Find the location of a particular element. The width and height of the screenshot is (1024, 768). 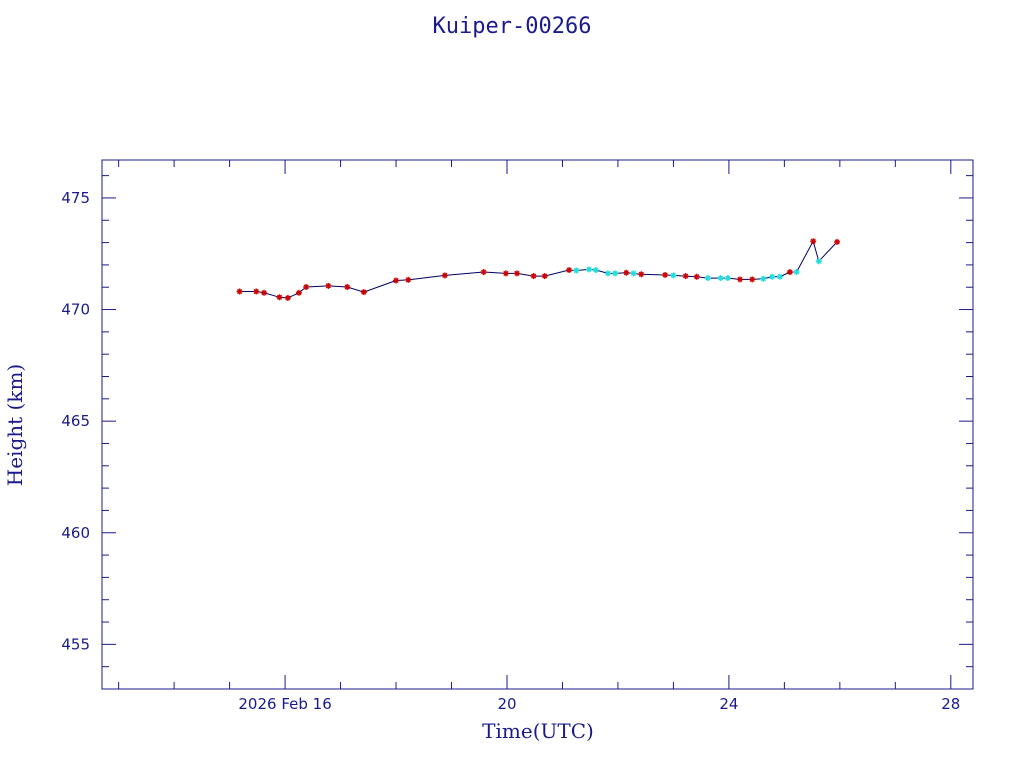

x-axis-label: Time(UTC) is located at coordinates (538, 731).